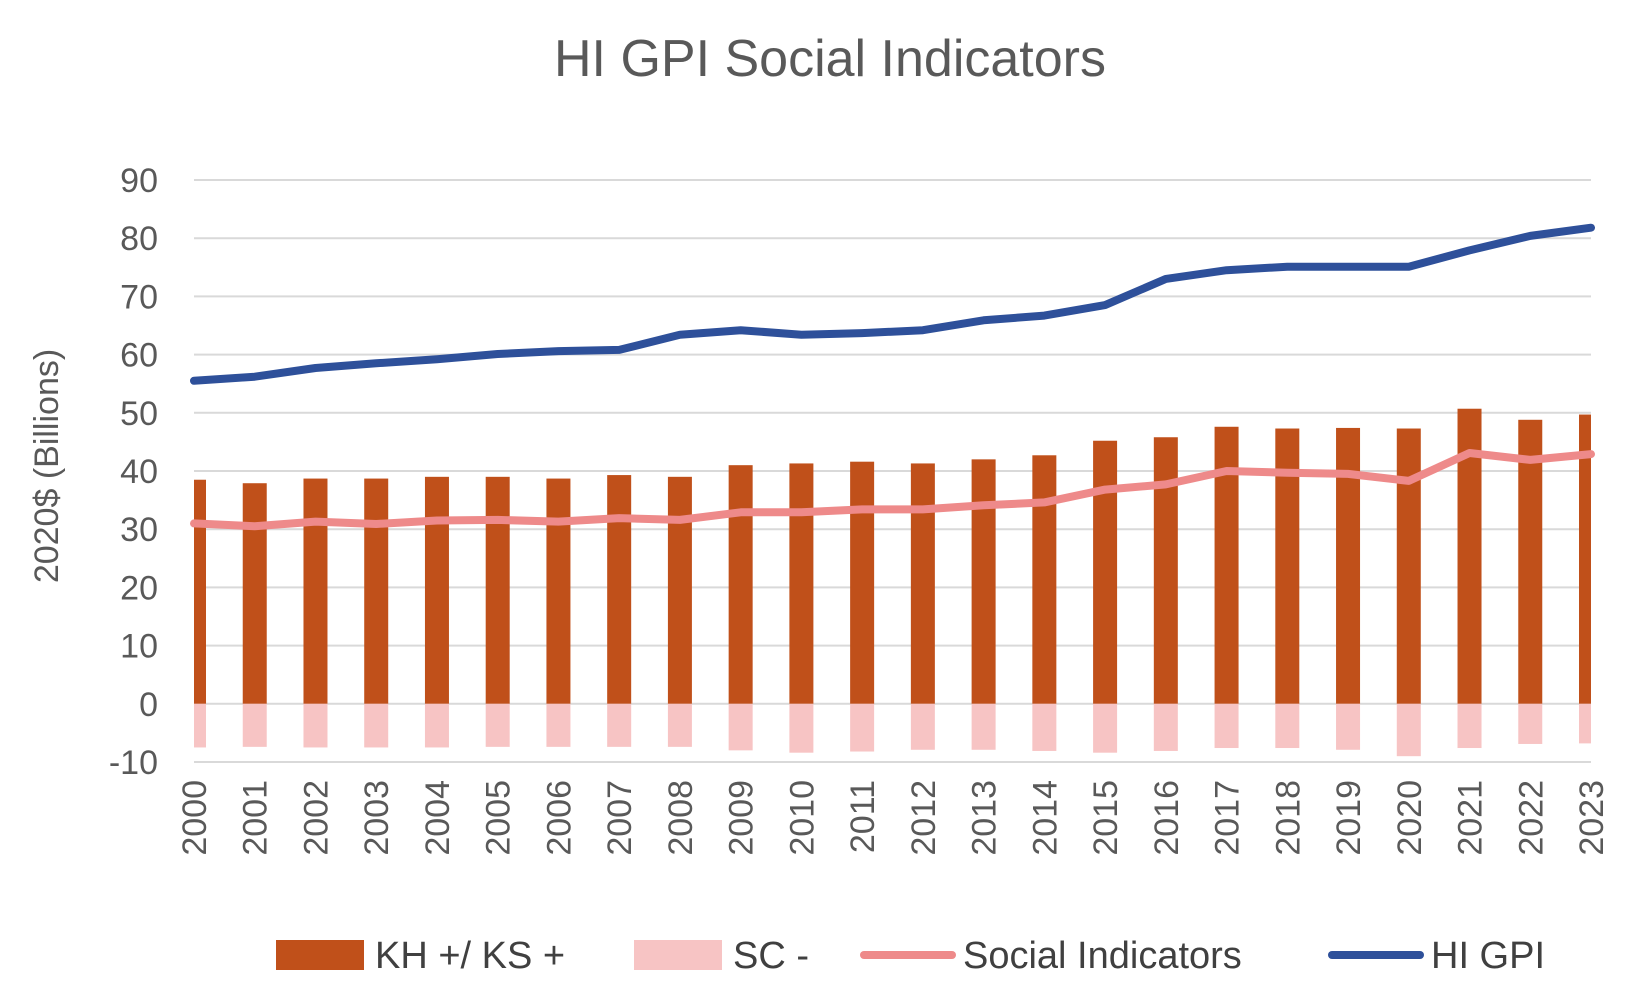 The width and height of the screenshot is (1631, 1004). I want to click on x-tick-label: 2023, so click(1592, 818).